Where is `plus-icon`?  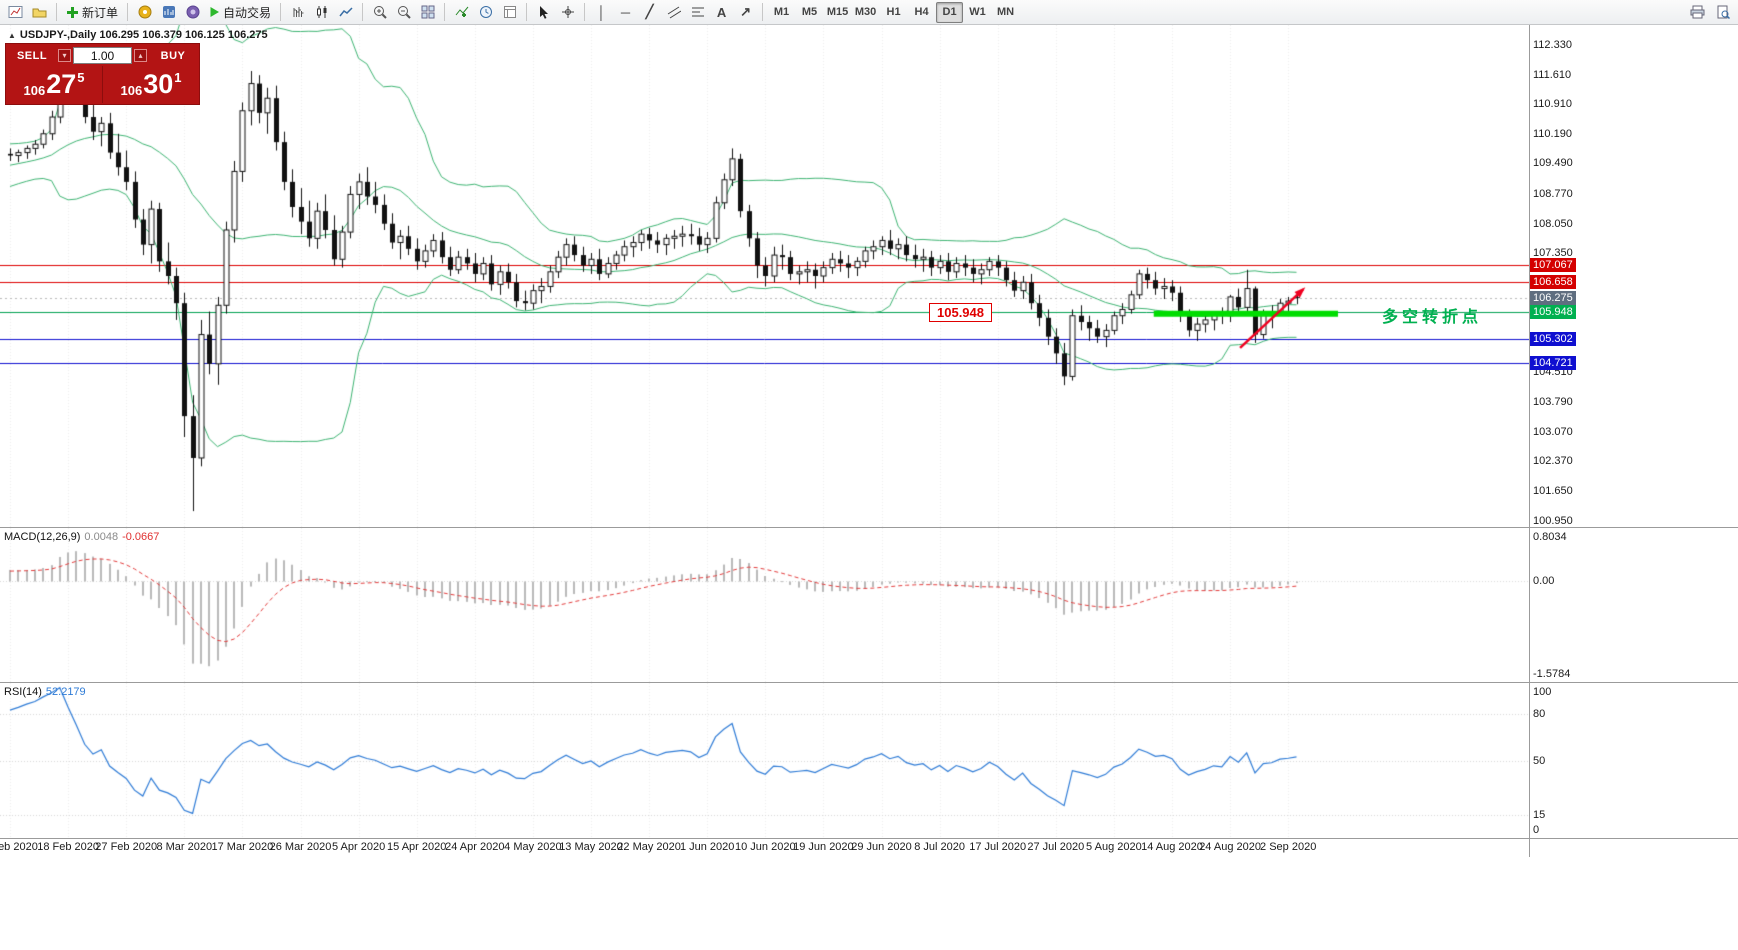 plus-icon is located at coordinates (72, 12).